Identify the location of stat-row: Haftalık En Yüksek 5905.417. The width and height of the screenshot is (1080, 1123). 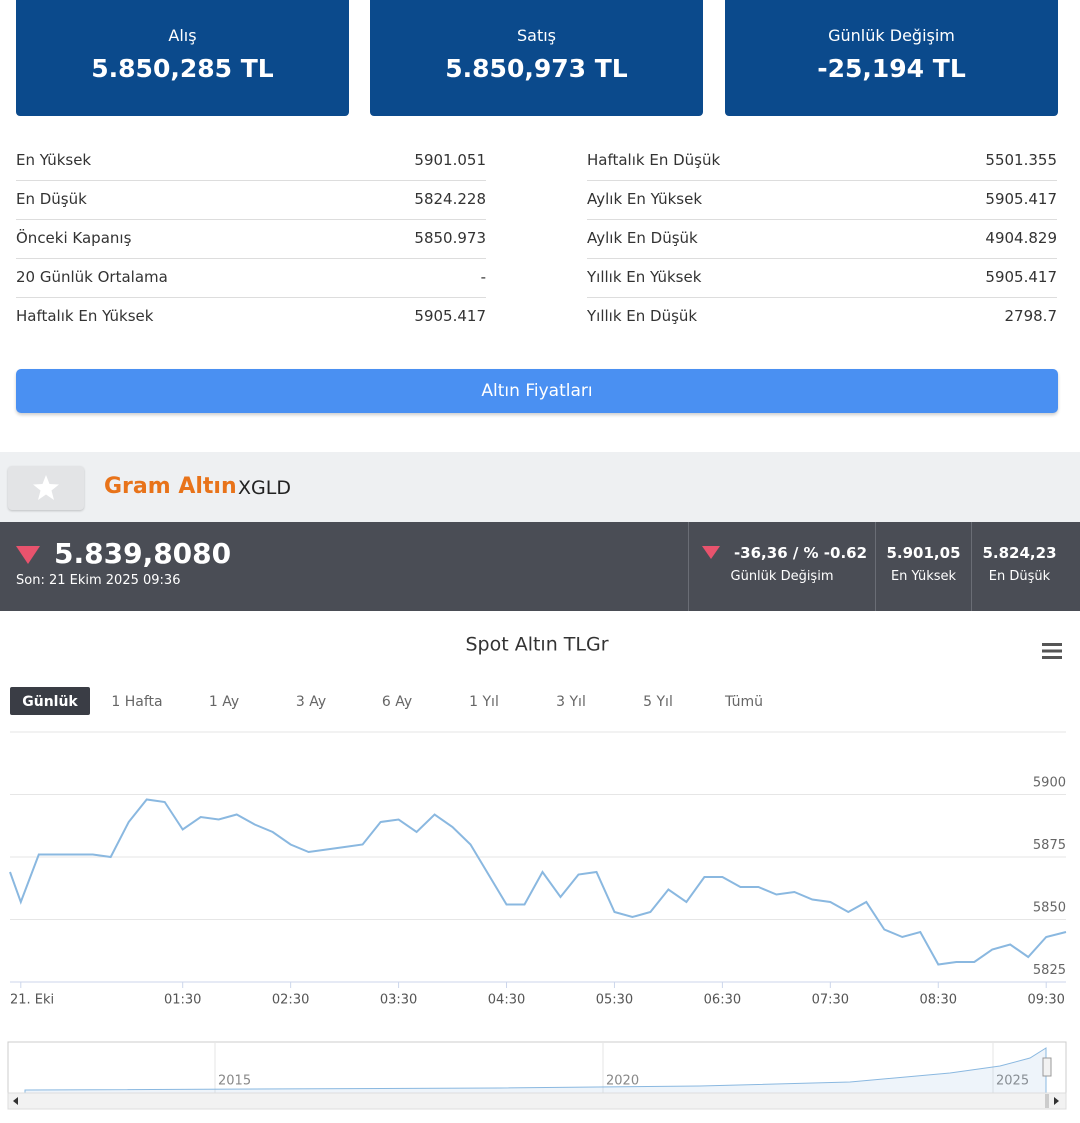
(251, 317).